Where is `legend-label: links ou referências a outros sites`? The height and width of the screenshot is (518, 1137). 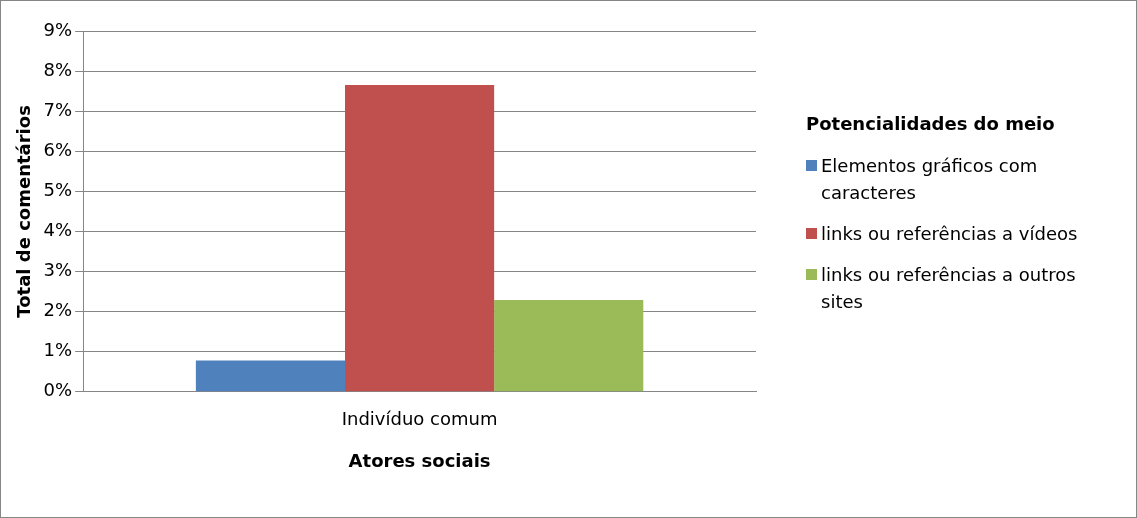
legend-label: links ou referências a outros sites is located at coordinates (949, 288).